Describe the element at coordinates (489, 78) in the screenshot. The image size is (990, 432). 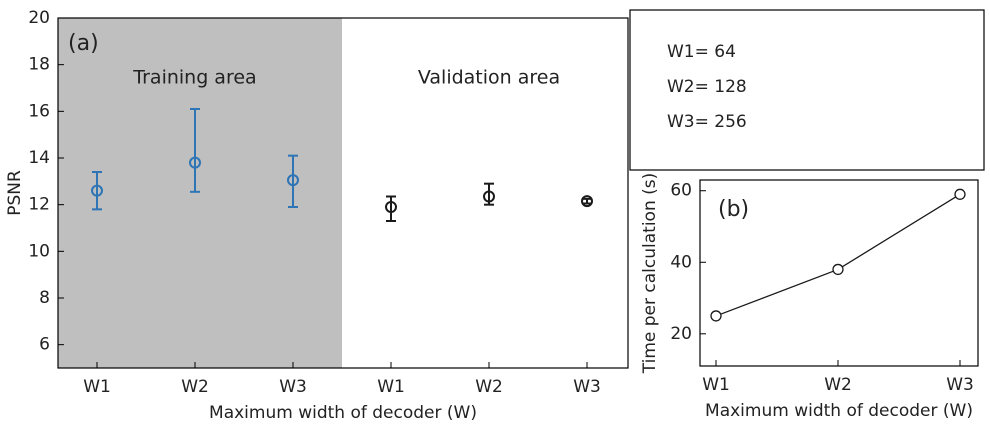
I see `area-label: Validation area` at that location.